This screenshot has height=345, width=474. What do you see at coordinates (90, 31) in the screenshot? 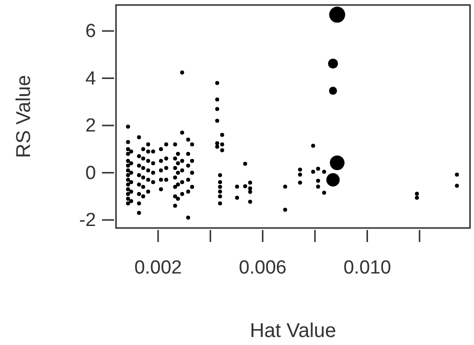
I see `y-tick-label: 6` at bounding box center [90, 31].